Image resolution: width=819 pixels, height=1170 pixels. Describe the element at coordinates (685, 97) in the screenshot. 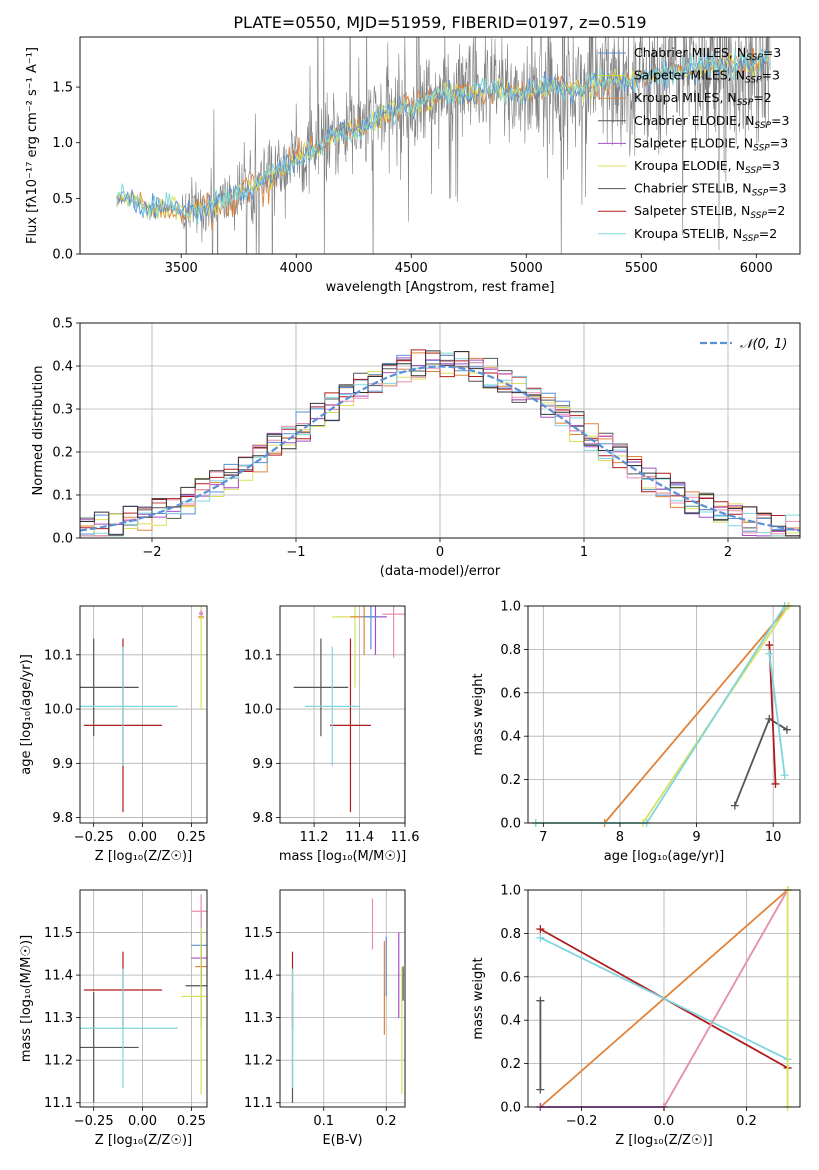

I see `legend-label-main: Kroupa MILES, N` at that location.